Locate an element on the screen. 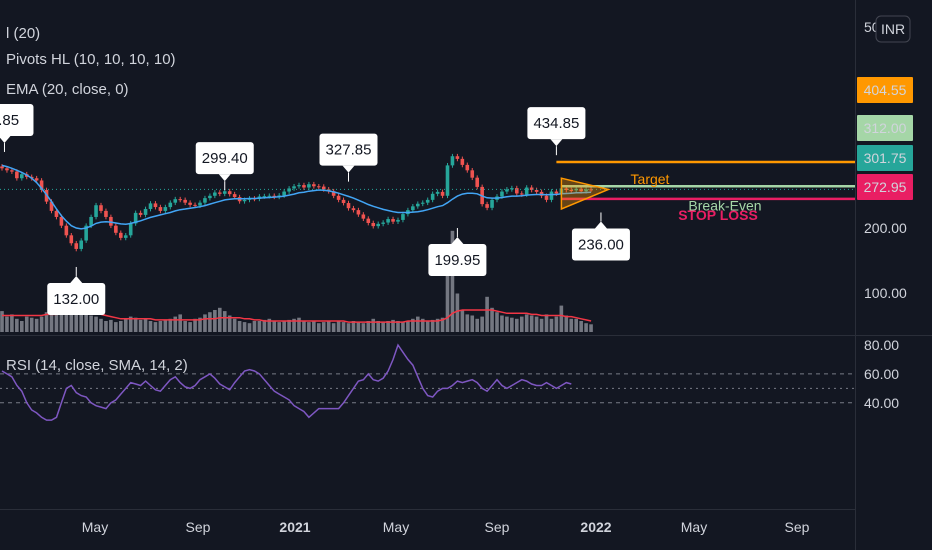  triangle-pattern is located at coordinates (585, 194).